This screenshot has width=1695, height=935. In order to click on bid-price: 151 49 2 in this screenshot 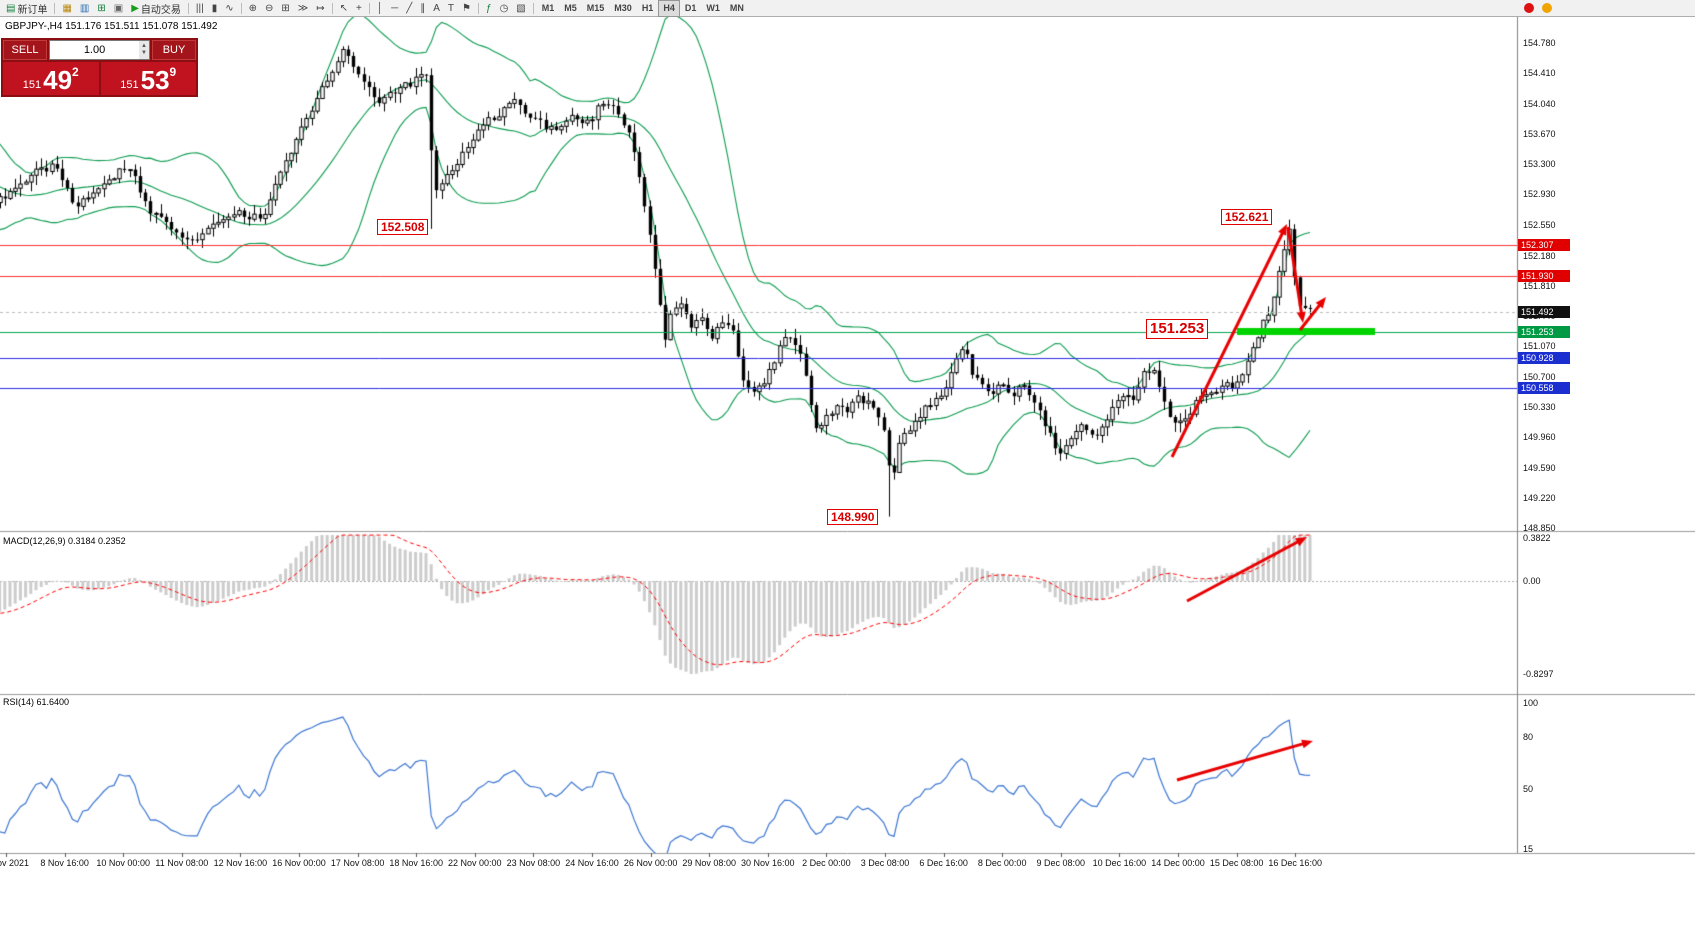, I will do `click(51, 78)`.